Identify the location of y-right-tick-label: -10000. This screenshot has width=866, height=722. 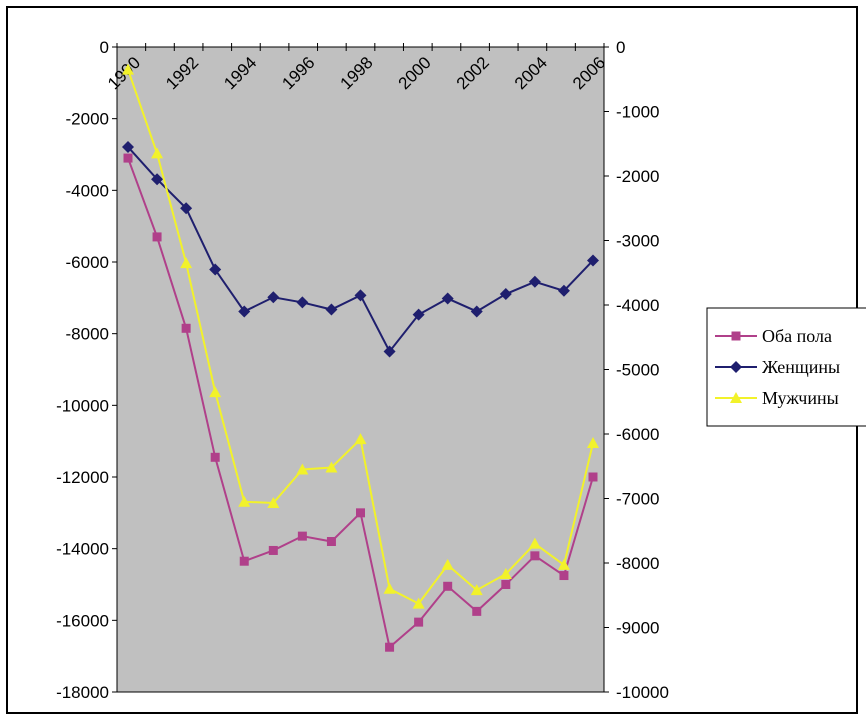
(642, 692).